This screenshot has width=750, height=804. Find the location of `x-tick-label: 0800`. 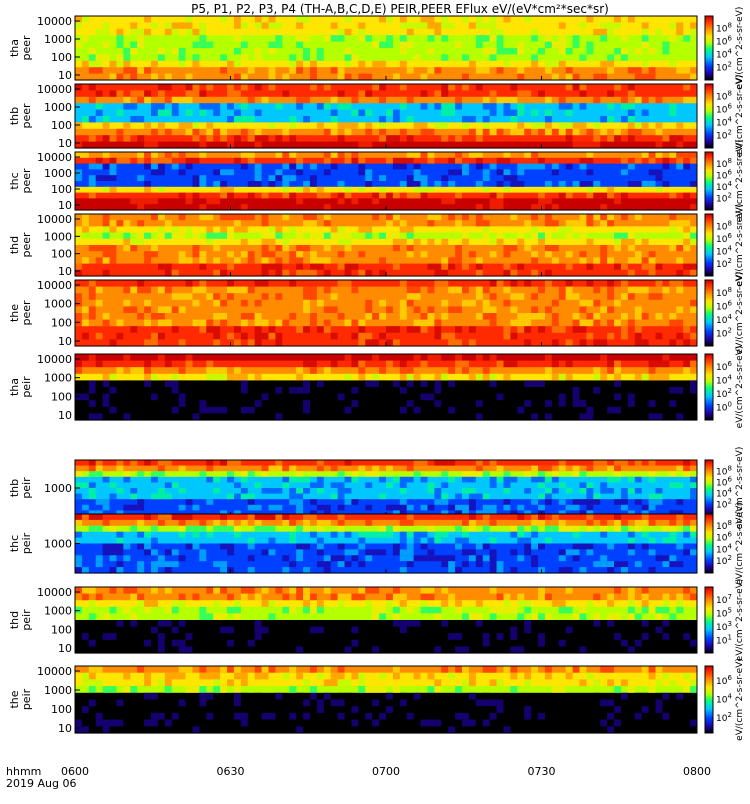

x-tick-label: 0800 is located at coordinates (697, 771).